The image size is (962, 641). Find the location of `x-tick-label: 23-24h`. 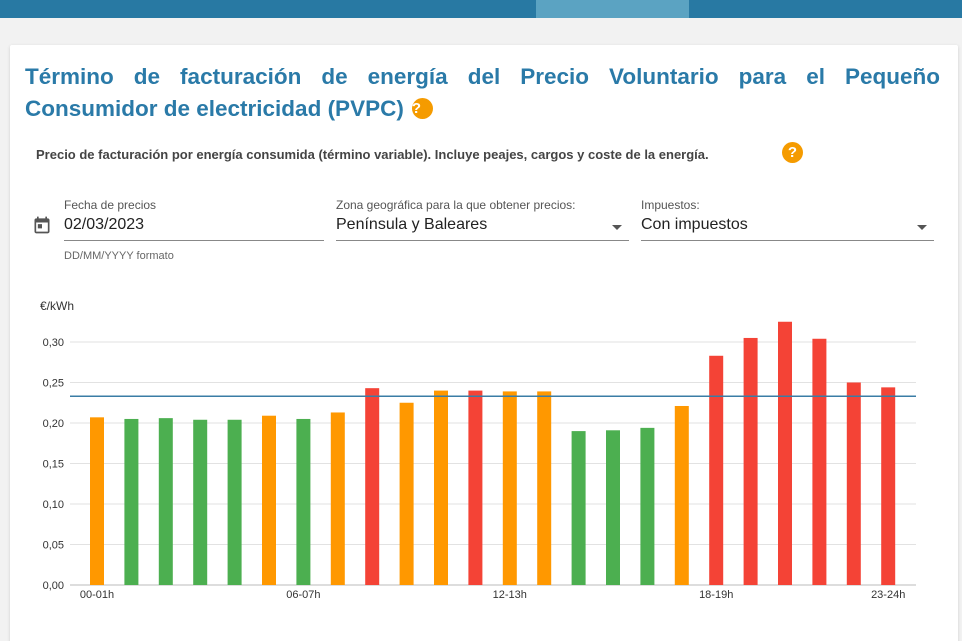

x-tick-label: 23-24h is located at coordinates (888, 595).